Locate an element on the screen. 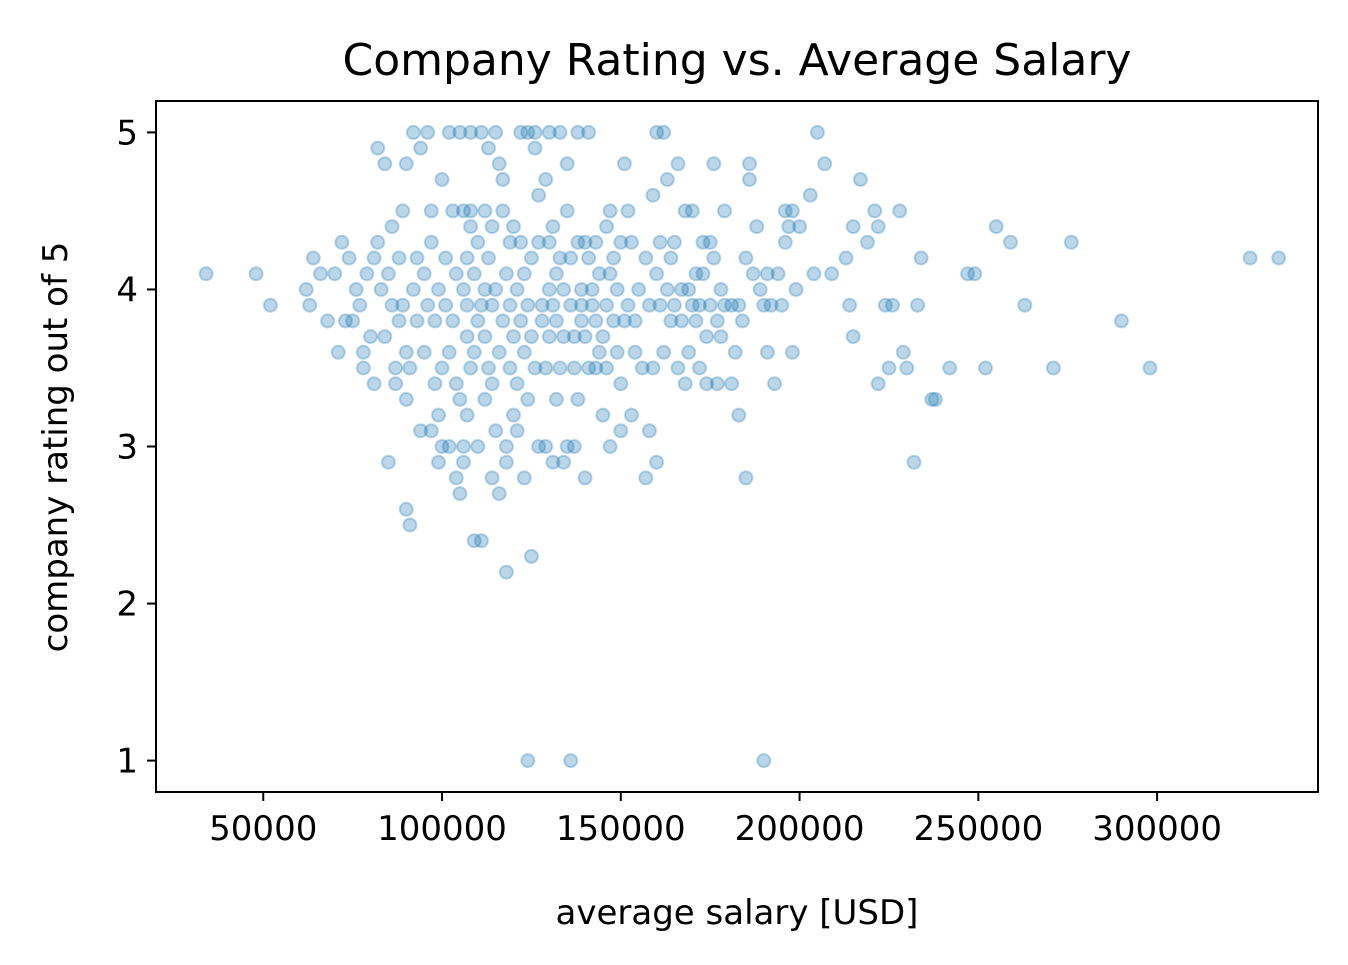  chart-title: Company Rating vs. Average Salary is located at coordinates (737, 60).